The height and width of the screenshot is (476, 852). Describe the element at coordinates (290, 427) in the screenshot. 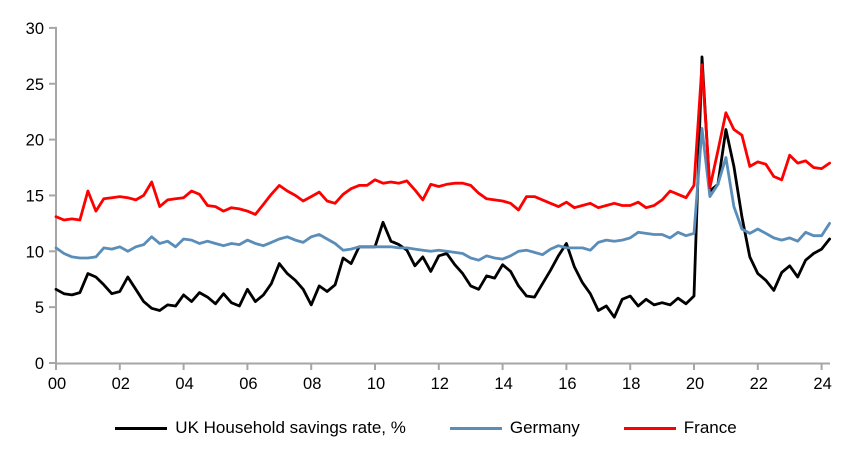

I see `legend-label-uk: UK Household savings rate, %` at that location.